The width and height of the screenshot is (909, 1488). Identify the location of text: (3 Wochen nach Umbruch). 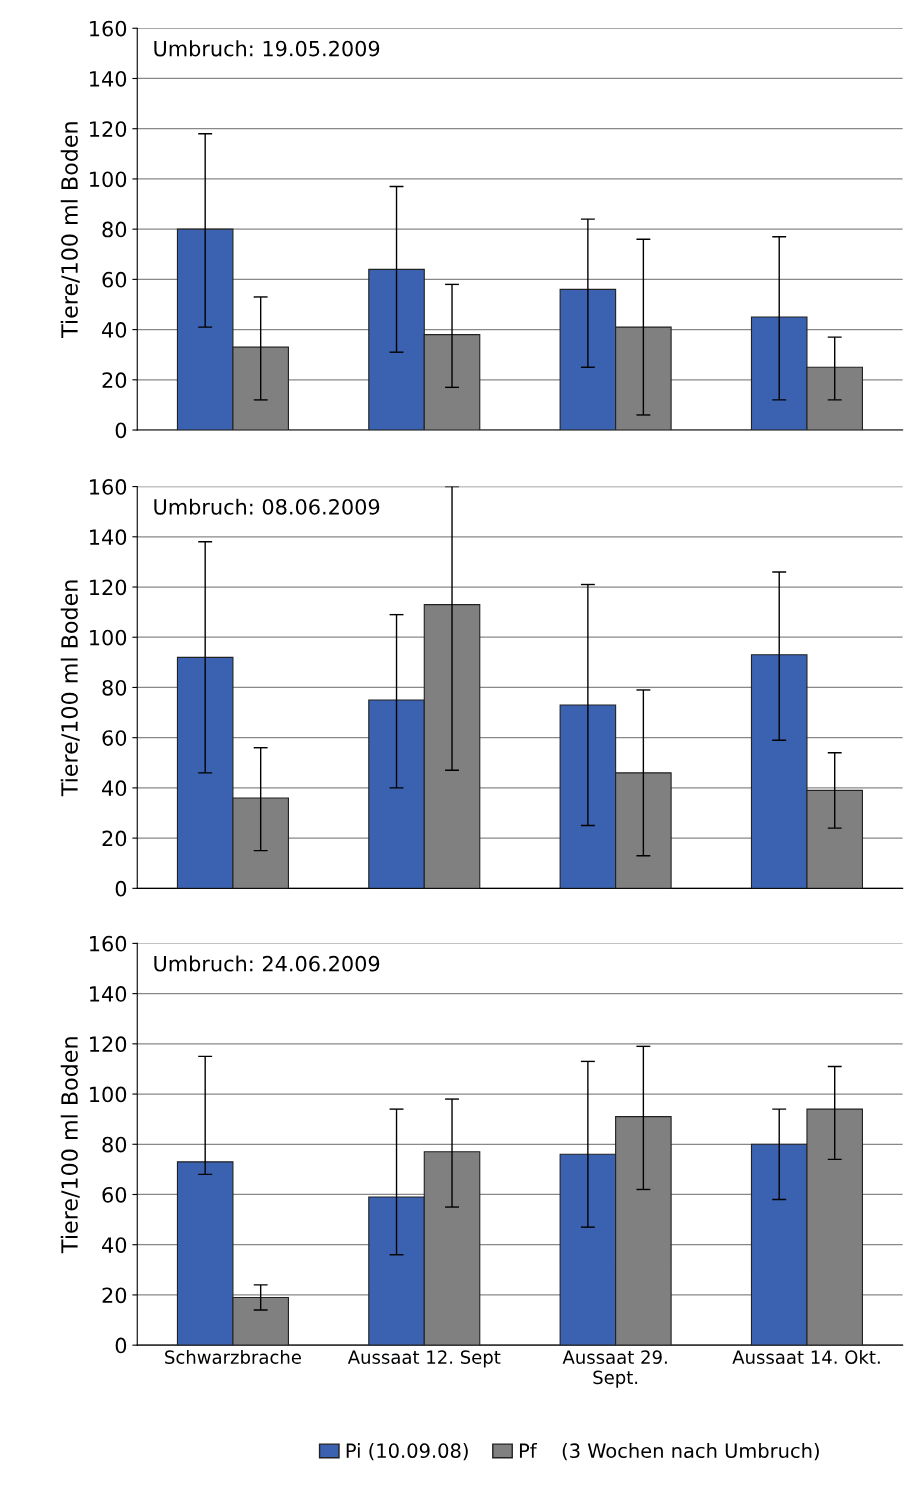
(690, 1452).